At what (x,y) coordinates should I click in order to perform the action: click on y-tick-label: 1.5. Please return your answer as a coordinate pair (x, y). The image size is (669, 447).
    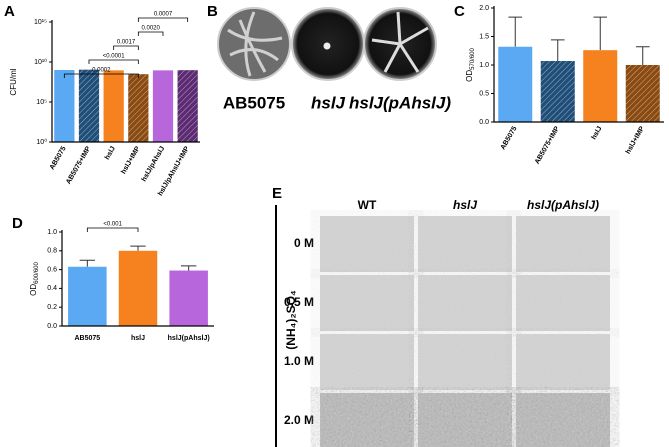
    Looking at the image, I should click on (484, 36).